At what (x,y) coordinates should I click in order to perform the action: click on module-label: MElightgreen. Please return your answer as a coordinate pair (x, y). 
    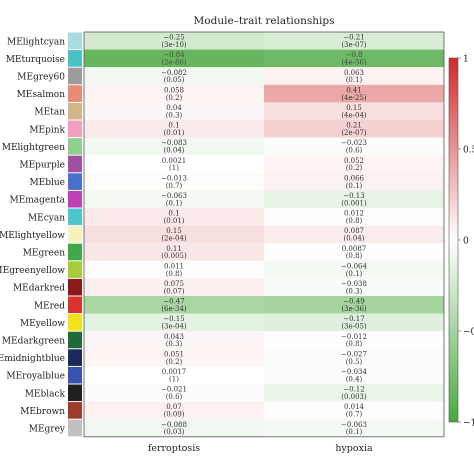
    Looking at the image, I should click on (33, 148).